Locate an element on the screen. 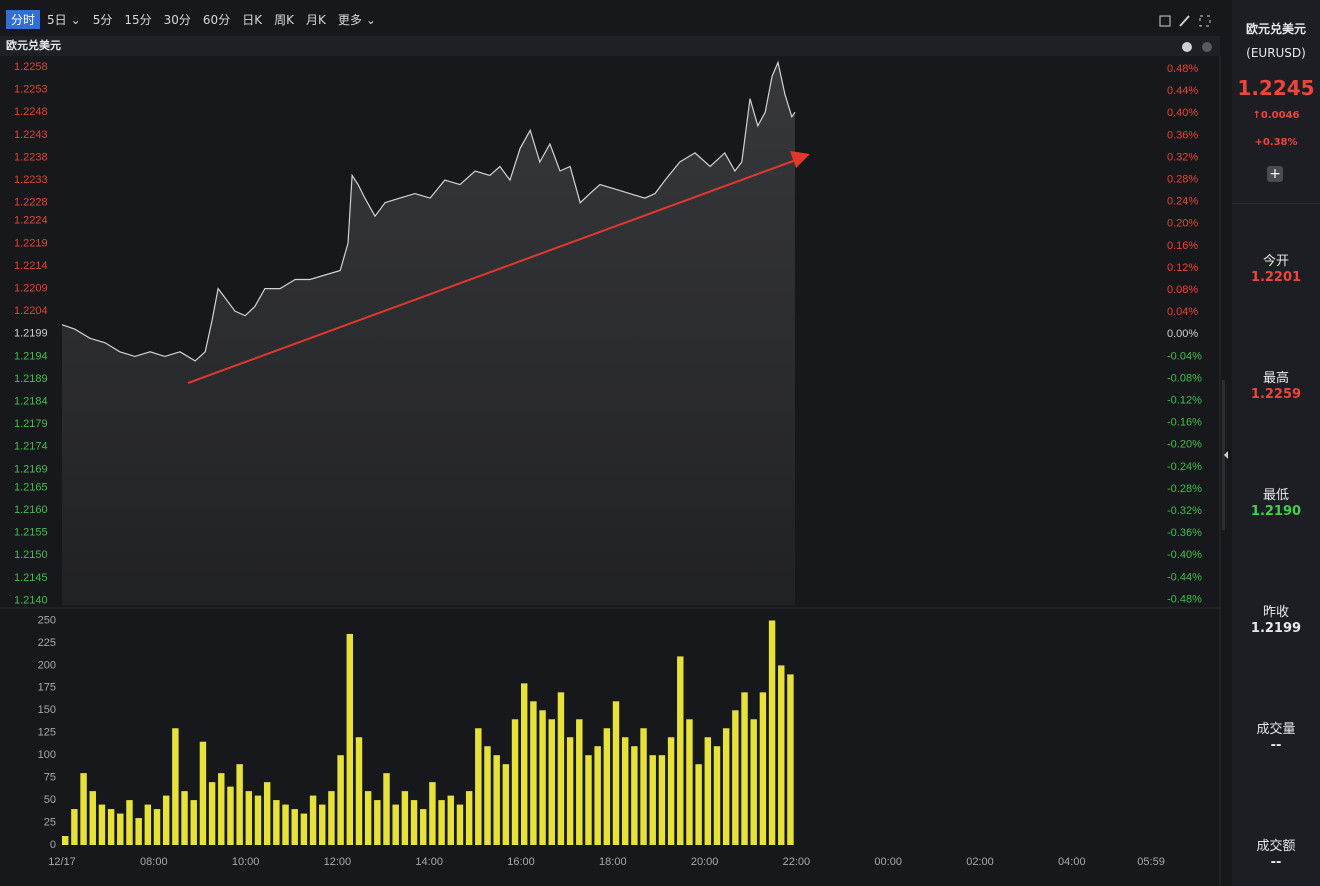  y-tick-label: 1.2184 is located at coordinates (31, 401).